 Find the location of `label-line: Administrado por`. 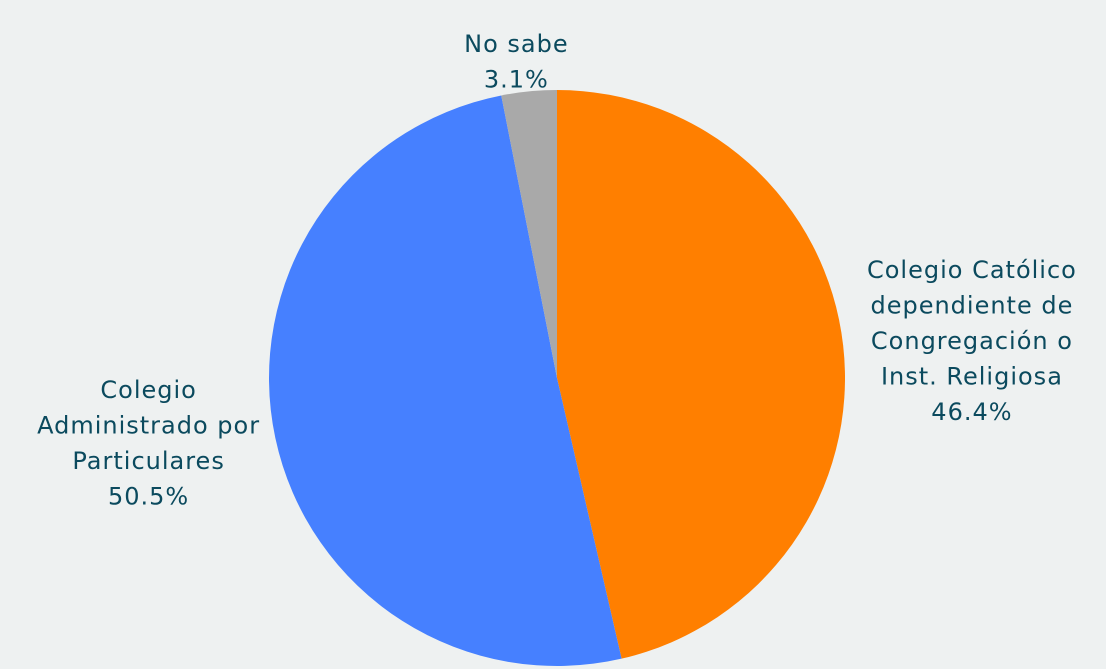

label-line: Administrado por is located at coordinates (148, 425).